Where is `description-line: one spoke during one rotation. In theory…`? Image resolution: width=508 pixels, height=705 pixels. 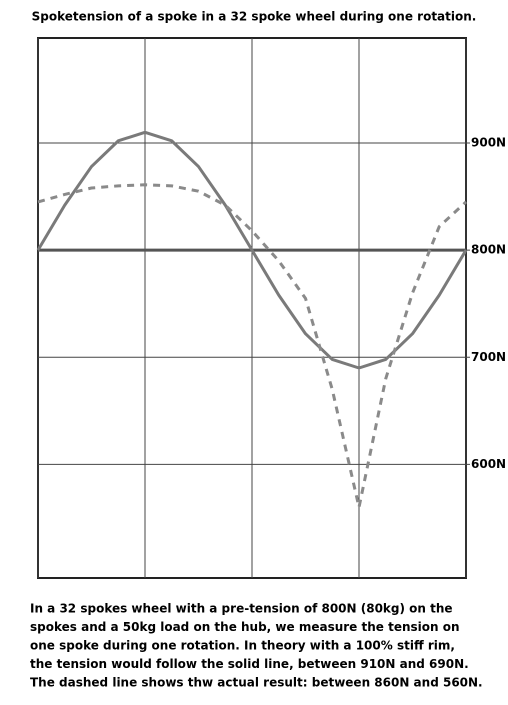
description-line: one spoke during one rotation. In theory… is located at coordinates (242, 646).